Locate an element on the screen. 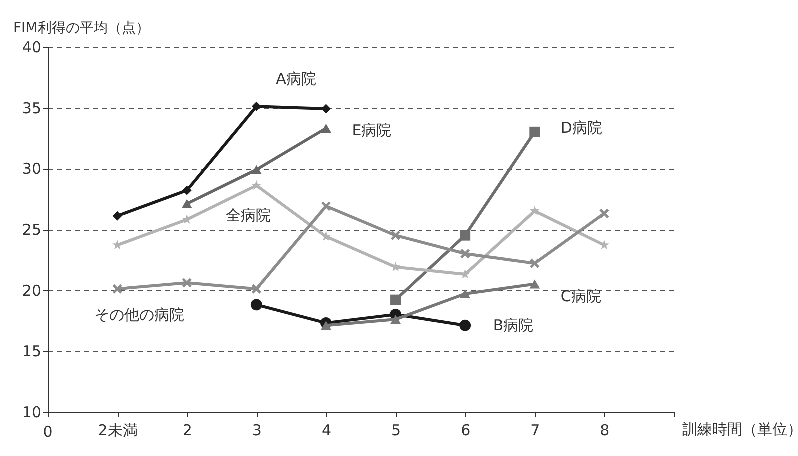 The image size is (798, 456). x-tick-label: 6 is located at coordinates (466, 431).